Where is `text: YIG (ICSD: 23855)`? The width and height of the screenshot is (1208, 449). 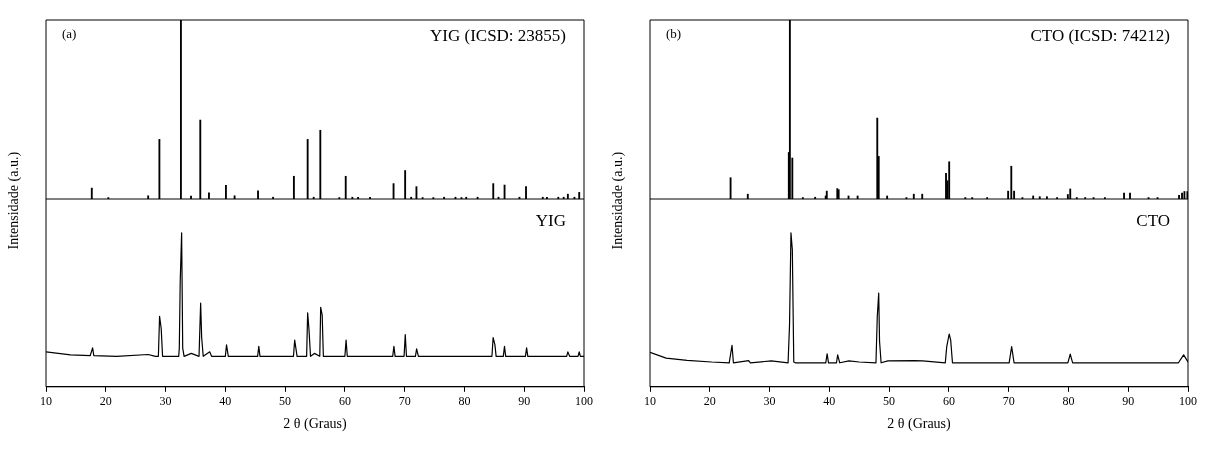
text: YIG (ICSD: 23855) is located at coordinates (498, 35).